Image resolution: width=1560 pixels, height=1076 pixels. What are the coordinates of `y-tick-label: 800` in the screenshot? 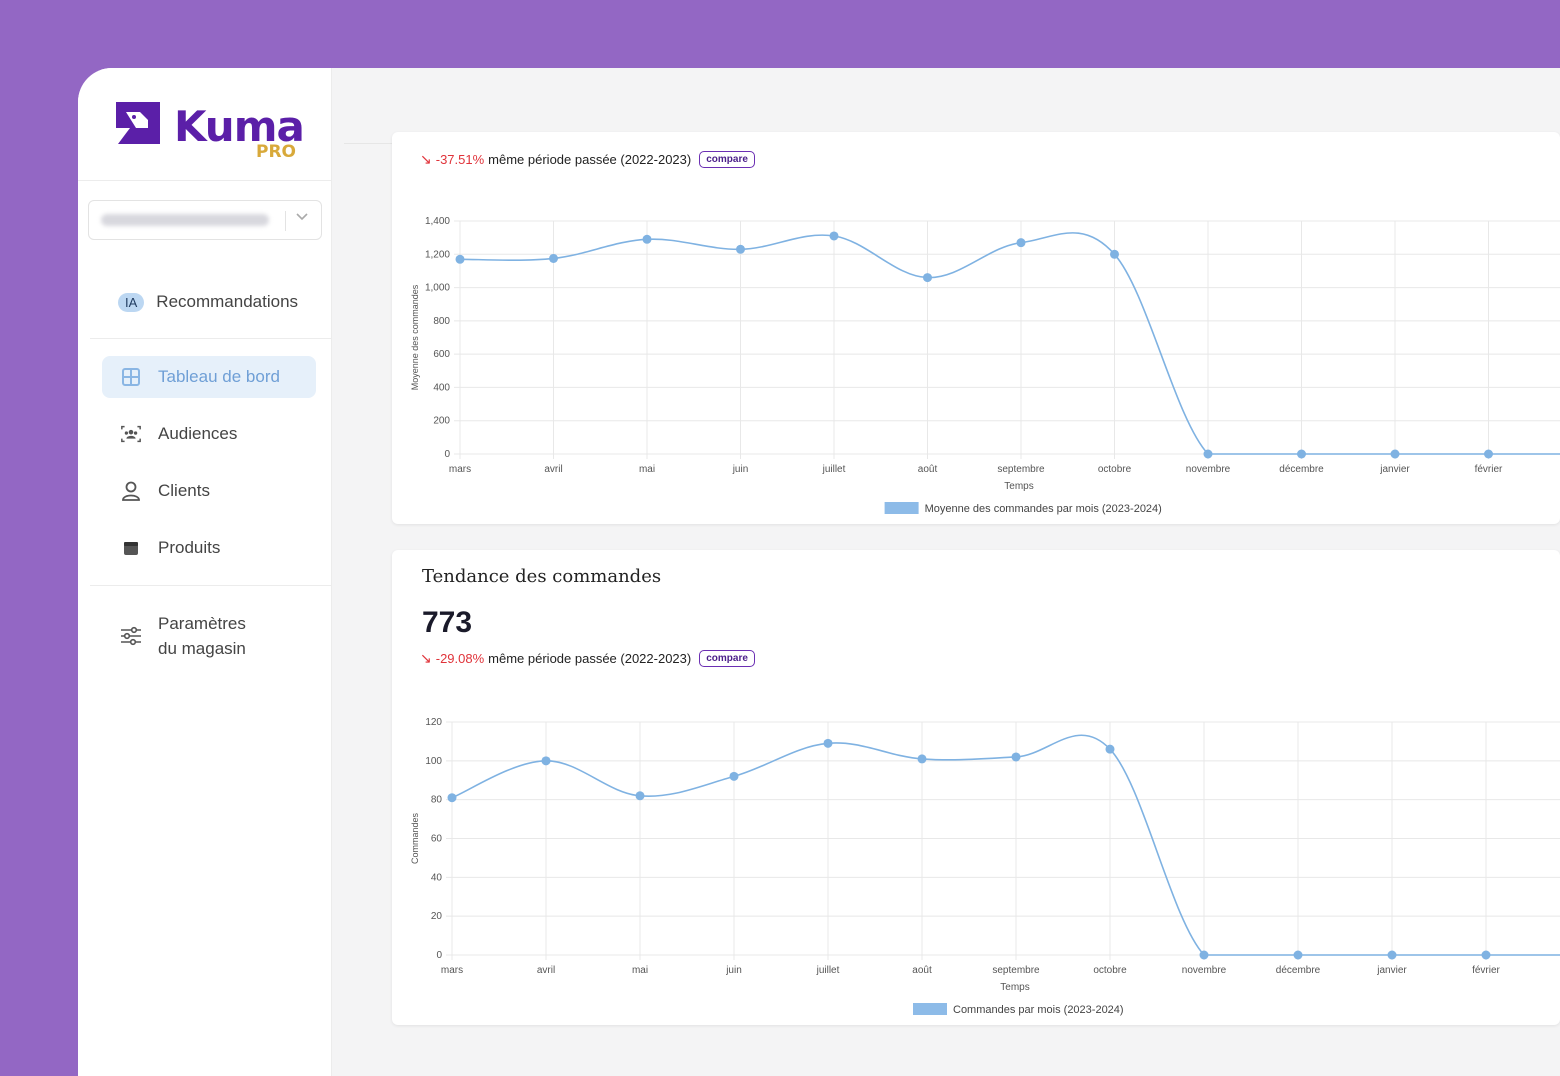 It's located at (441, 321).